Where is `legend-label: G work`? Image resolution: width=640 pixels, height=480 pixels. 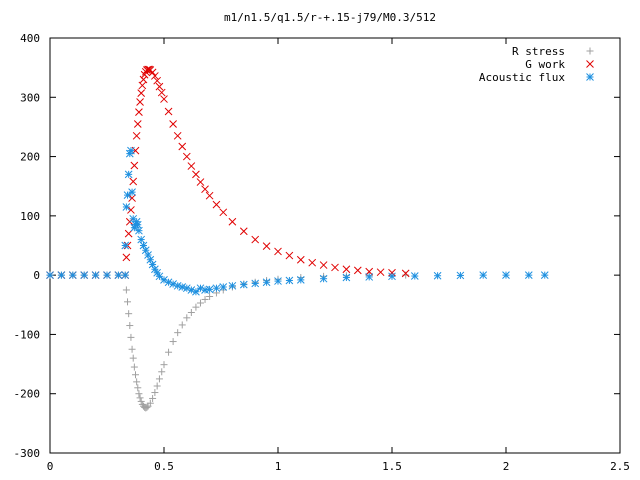
legend-label: G work is located at coordinates (545, 64).